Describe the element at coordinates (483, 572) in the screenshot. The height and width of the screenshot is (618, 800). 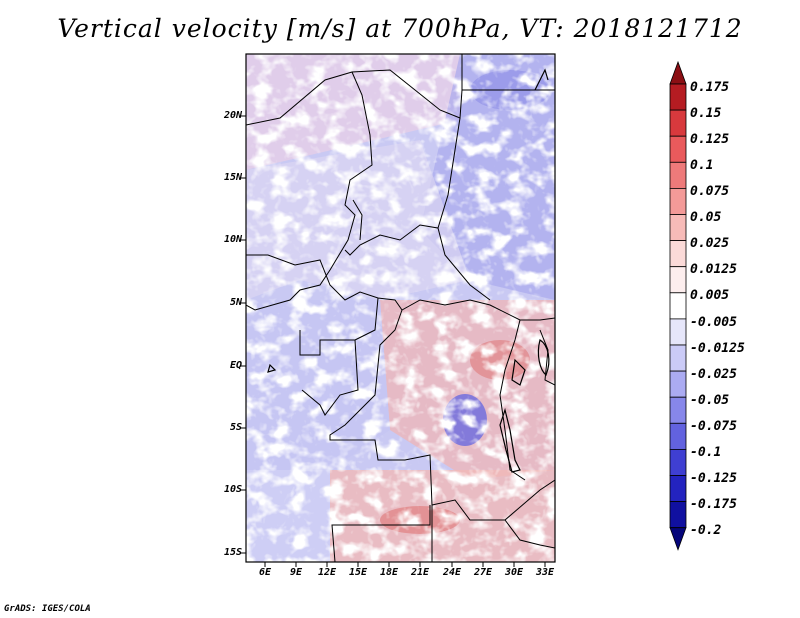
I see `lon-label-27e: 27E` at that location.